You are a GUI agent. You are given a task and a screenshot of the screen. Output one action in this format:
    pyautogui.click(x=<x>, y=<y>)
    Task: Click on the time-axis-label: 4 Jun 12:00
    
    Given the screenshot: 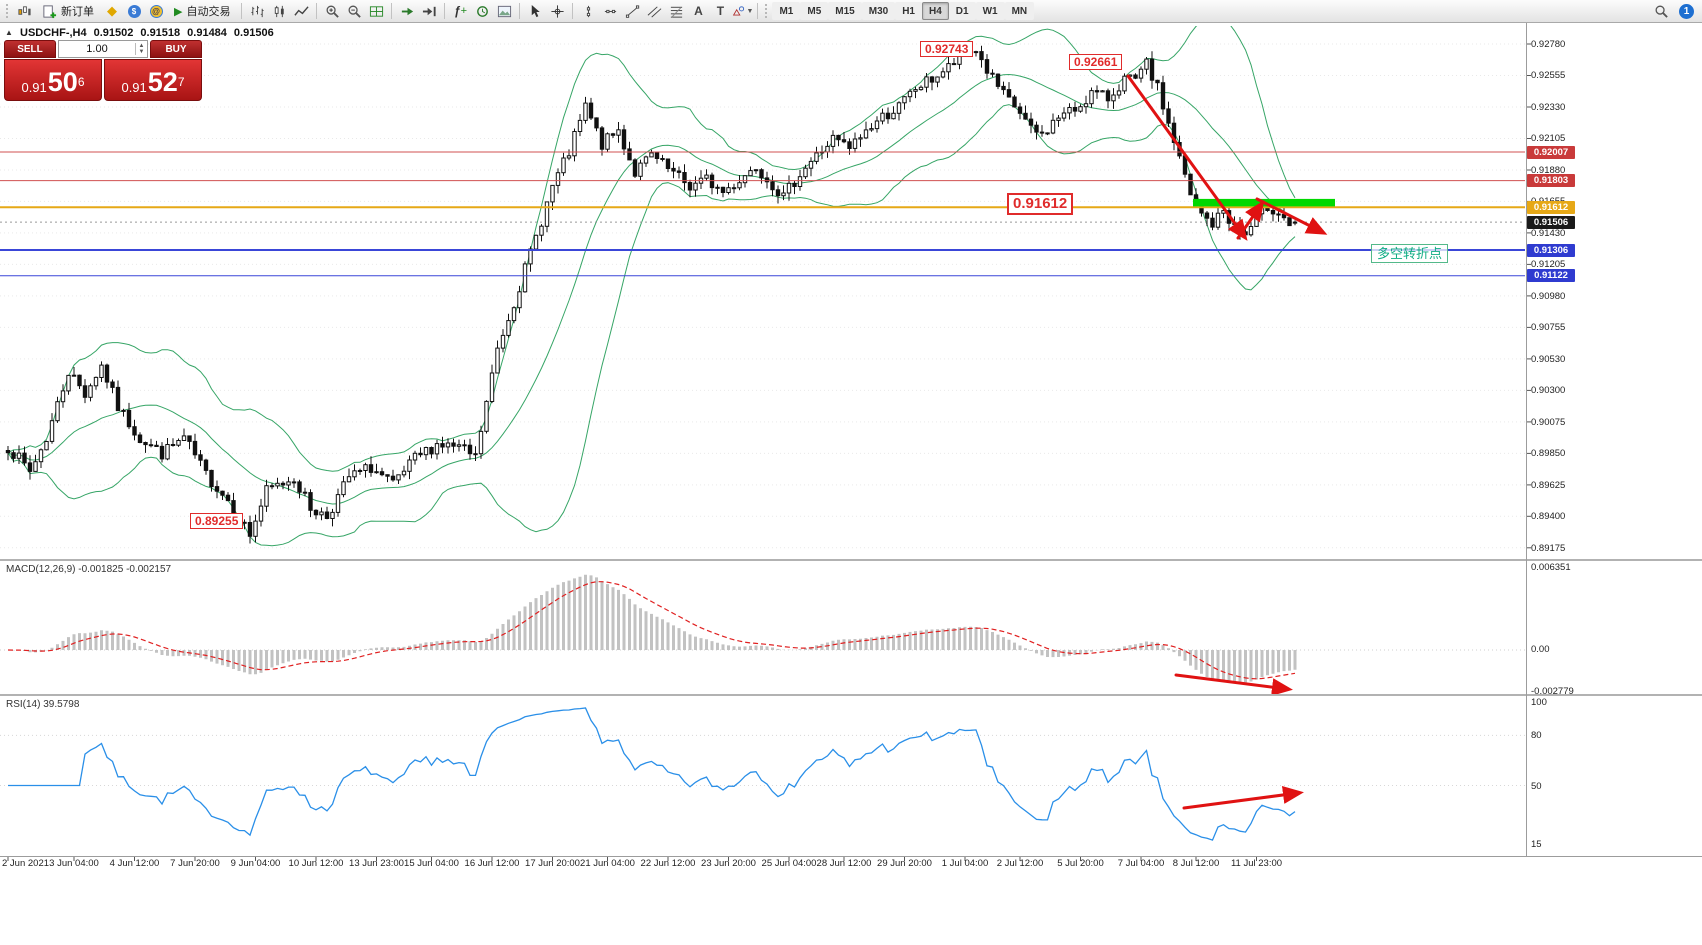 What is the action you would take?
    pyautogui.click(x=134, y=863)
    